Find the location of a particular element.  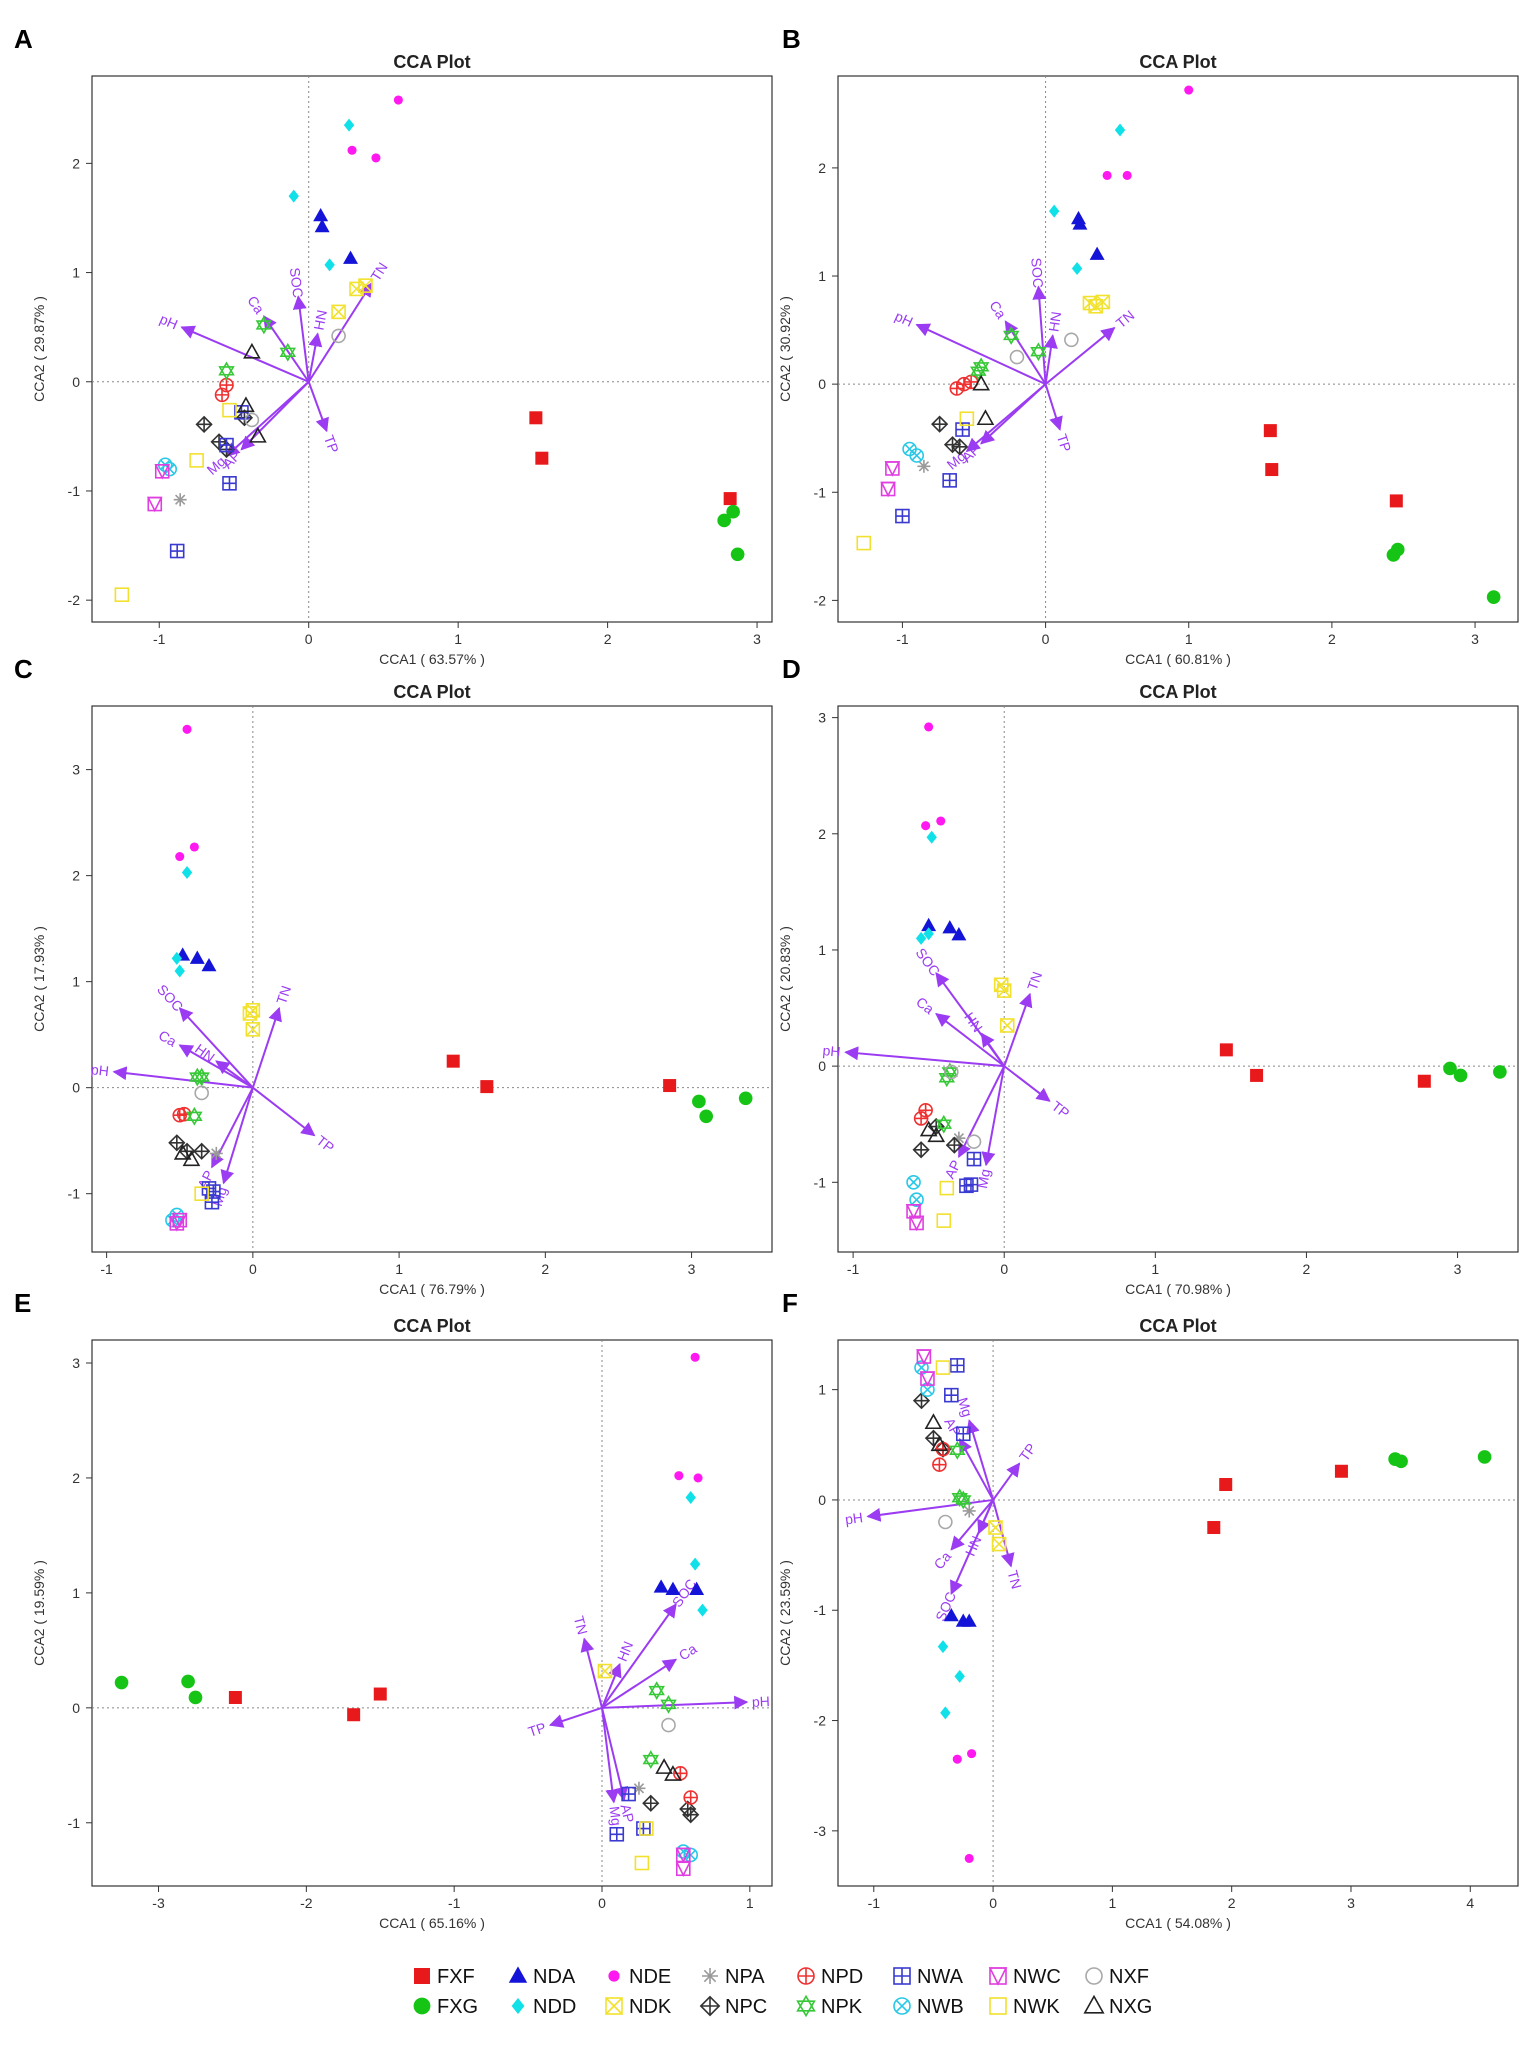

legend-item-npd: NPD is located at coordinates (830, 1977).